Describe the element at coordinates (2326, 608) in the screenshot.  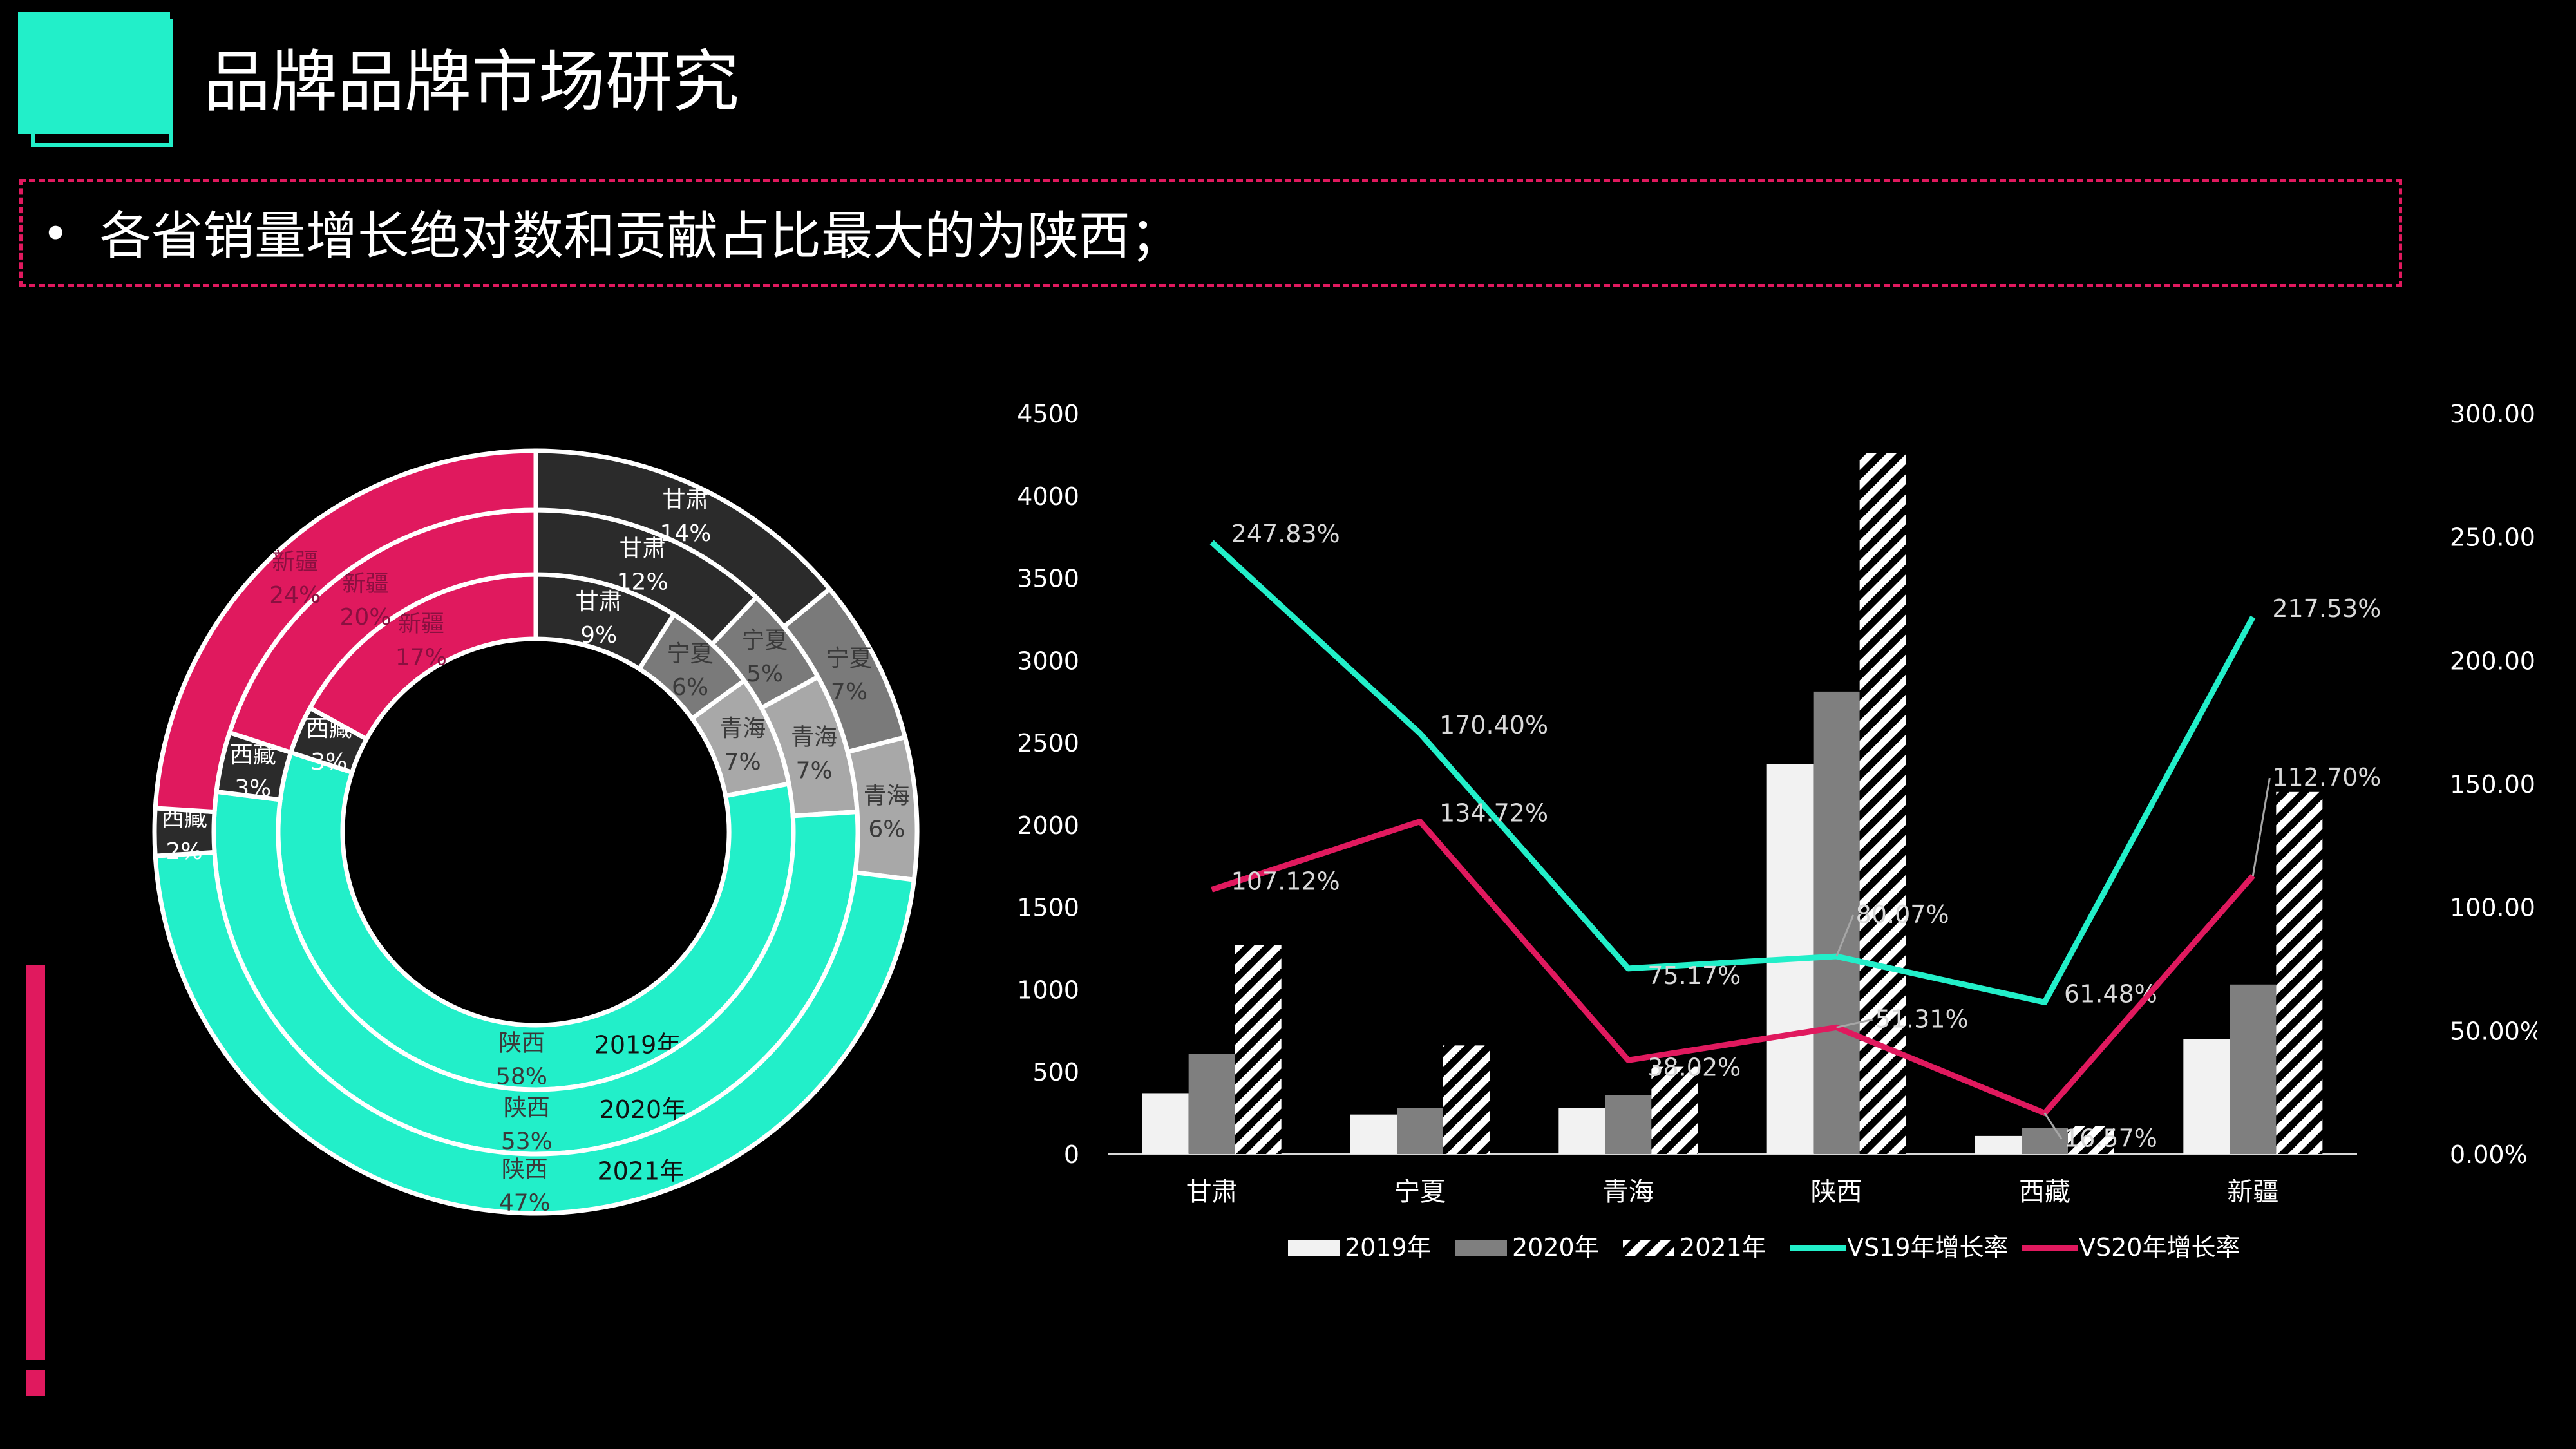
I see `line-data-label: 217.53%` at that location.